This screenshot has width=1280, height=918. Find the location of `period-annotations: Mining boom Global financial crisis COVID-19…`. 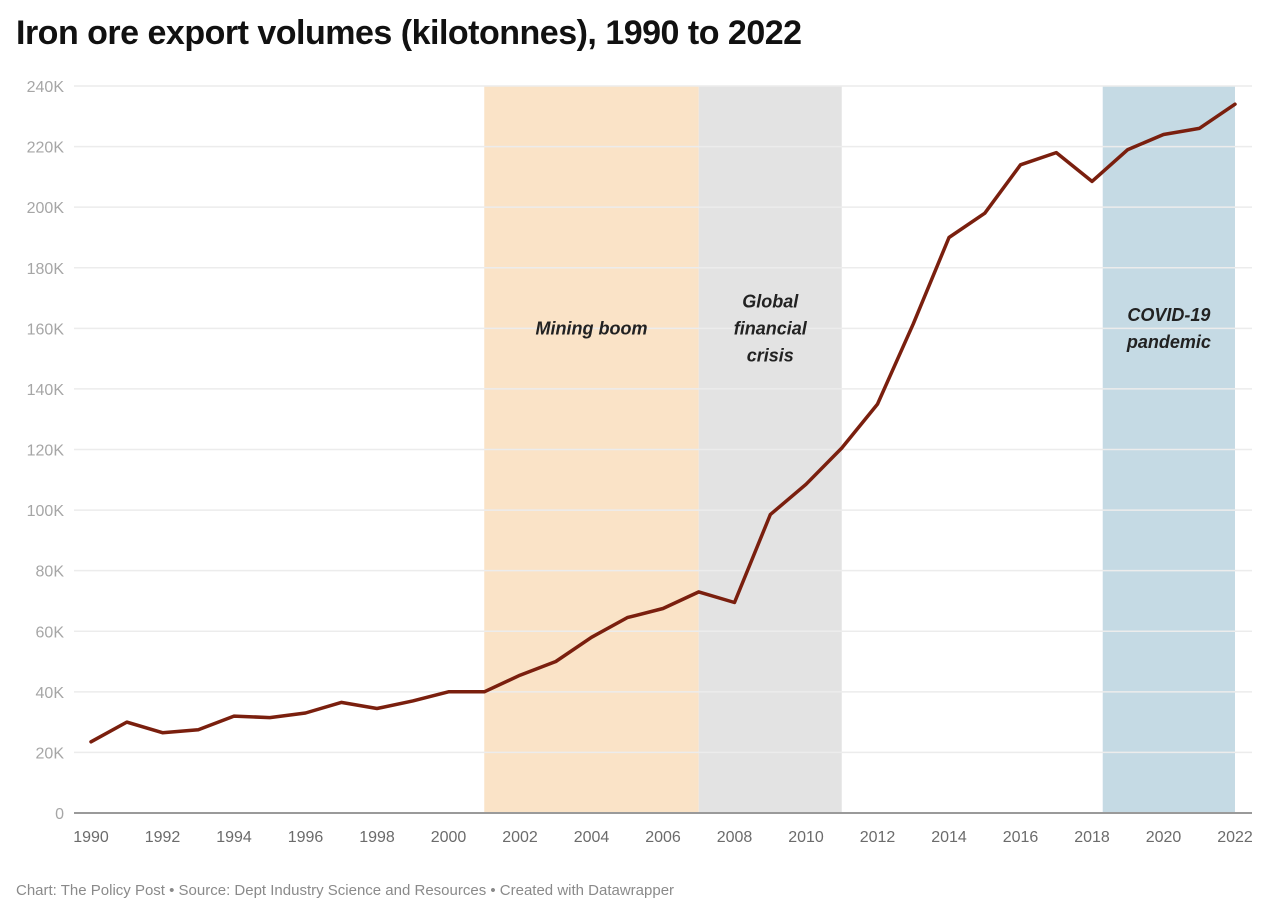

period-annotations: Mining boom Global financial crisis COVID-19… is located at coordinates (873, 328).